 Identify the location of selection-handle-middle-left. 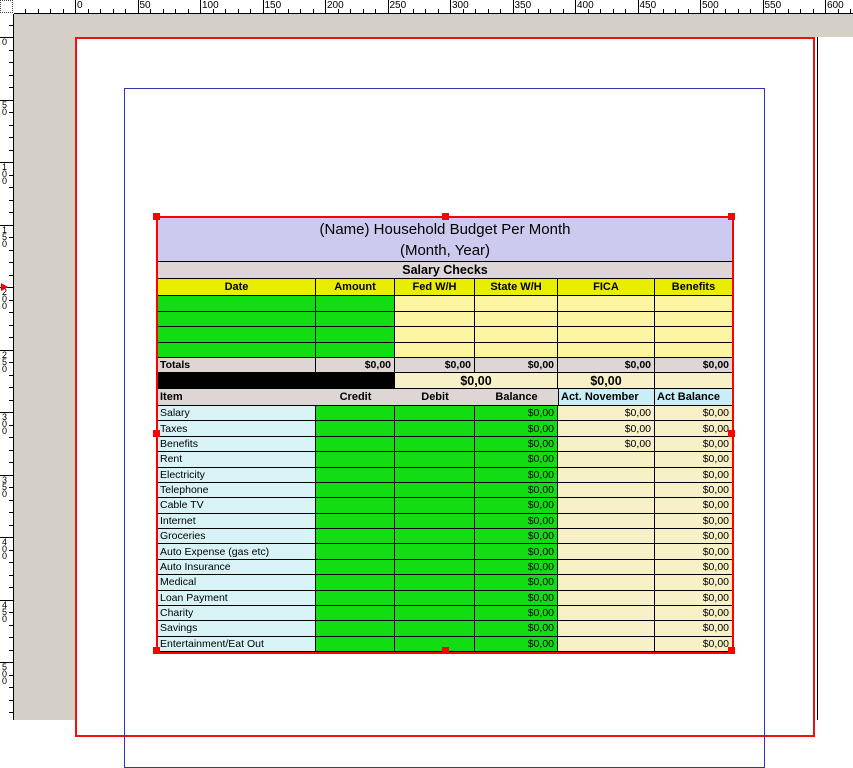
(156, 433).